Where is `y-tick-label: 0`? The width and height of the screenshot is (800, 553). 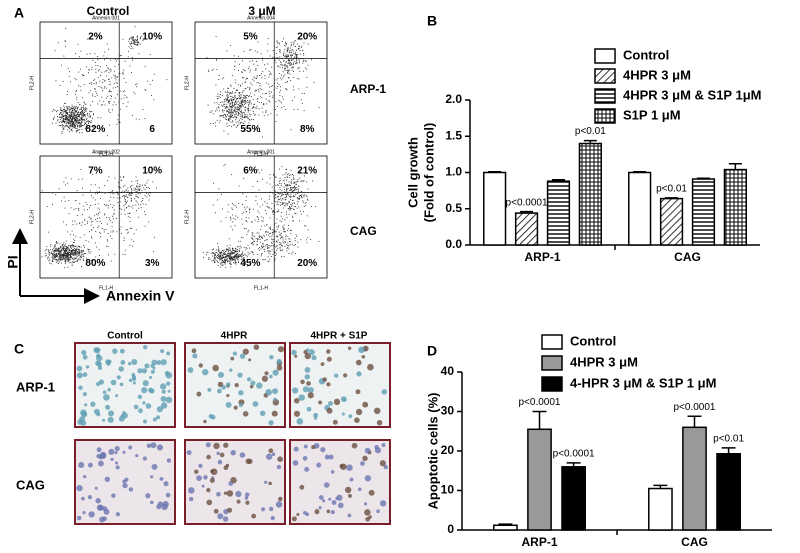
y-tick-label: 0 is located at coordinates (450, 529).